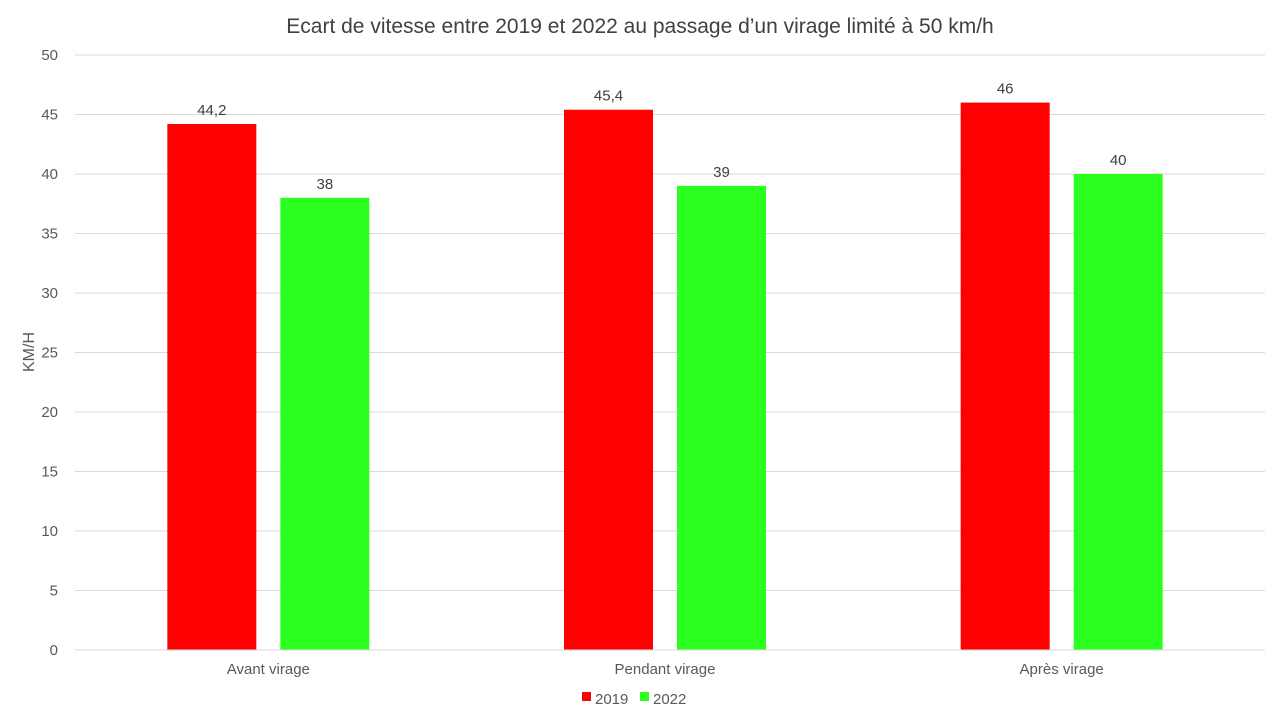 The width and height of the screenshot is (1280, 720). What do you see at coordinates (49, 472) in the screenshot?
I see `y-tick-label: 15` at bounding box center [49, 472].